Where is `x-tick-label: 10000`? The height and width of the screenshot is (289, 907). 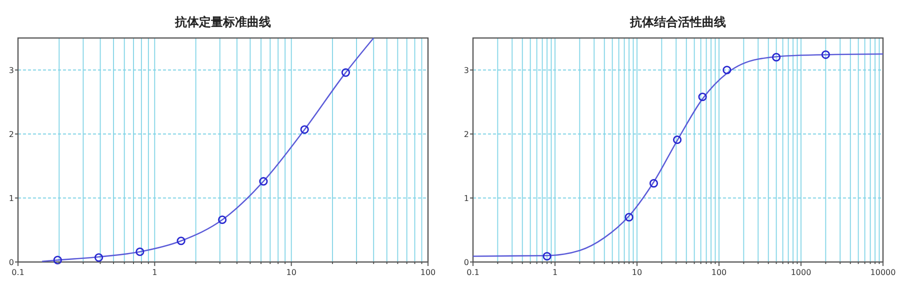 x-tick-label: 10000 is located at coordinates (883, 272).